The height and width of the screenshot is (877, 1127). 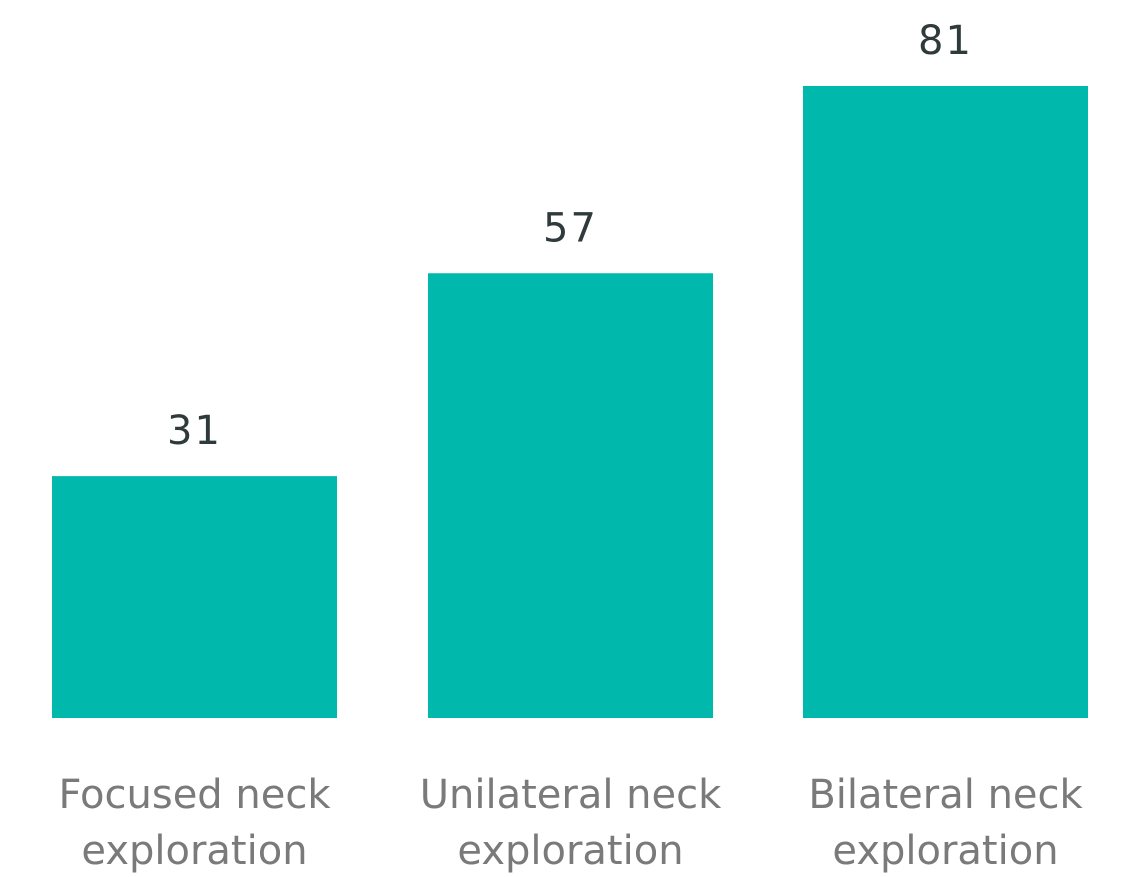 What do you see at coordinates (570, 228) in the screenshot?
I see `data-label-1: 57` at bounding box center [570, 228].